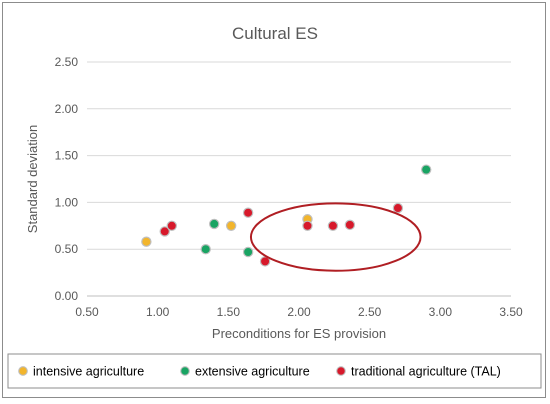 The image size is (550, 404). I want to click on chart-title: Cultural ES, so click(275, 33).